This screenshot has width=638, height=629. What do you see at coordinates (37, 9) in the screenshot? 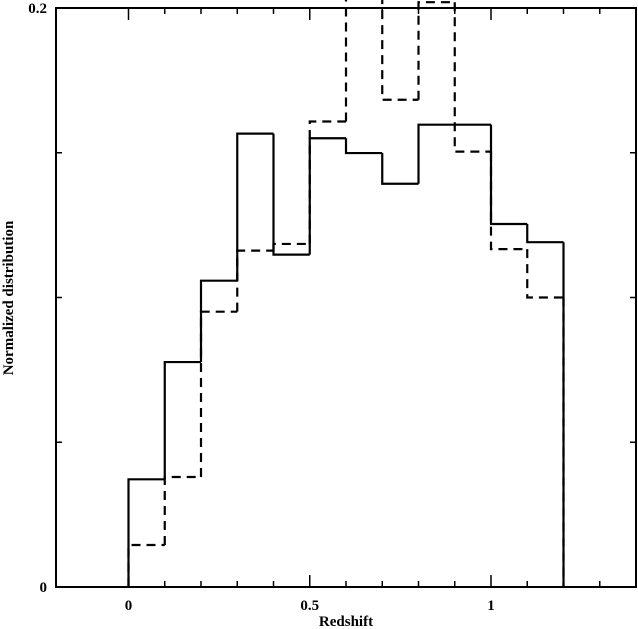
I see `y-tick-label: 0.2` at bounding box center [37, 9].